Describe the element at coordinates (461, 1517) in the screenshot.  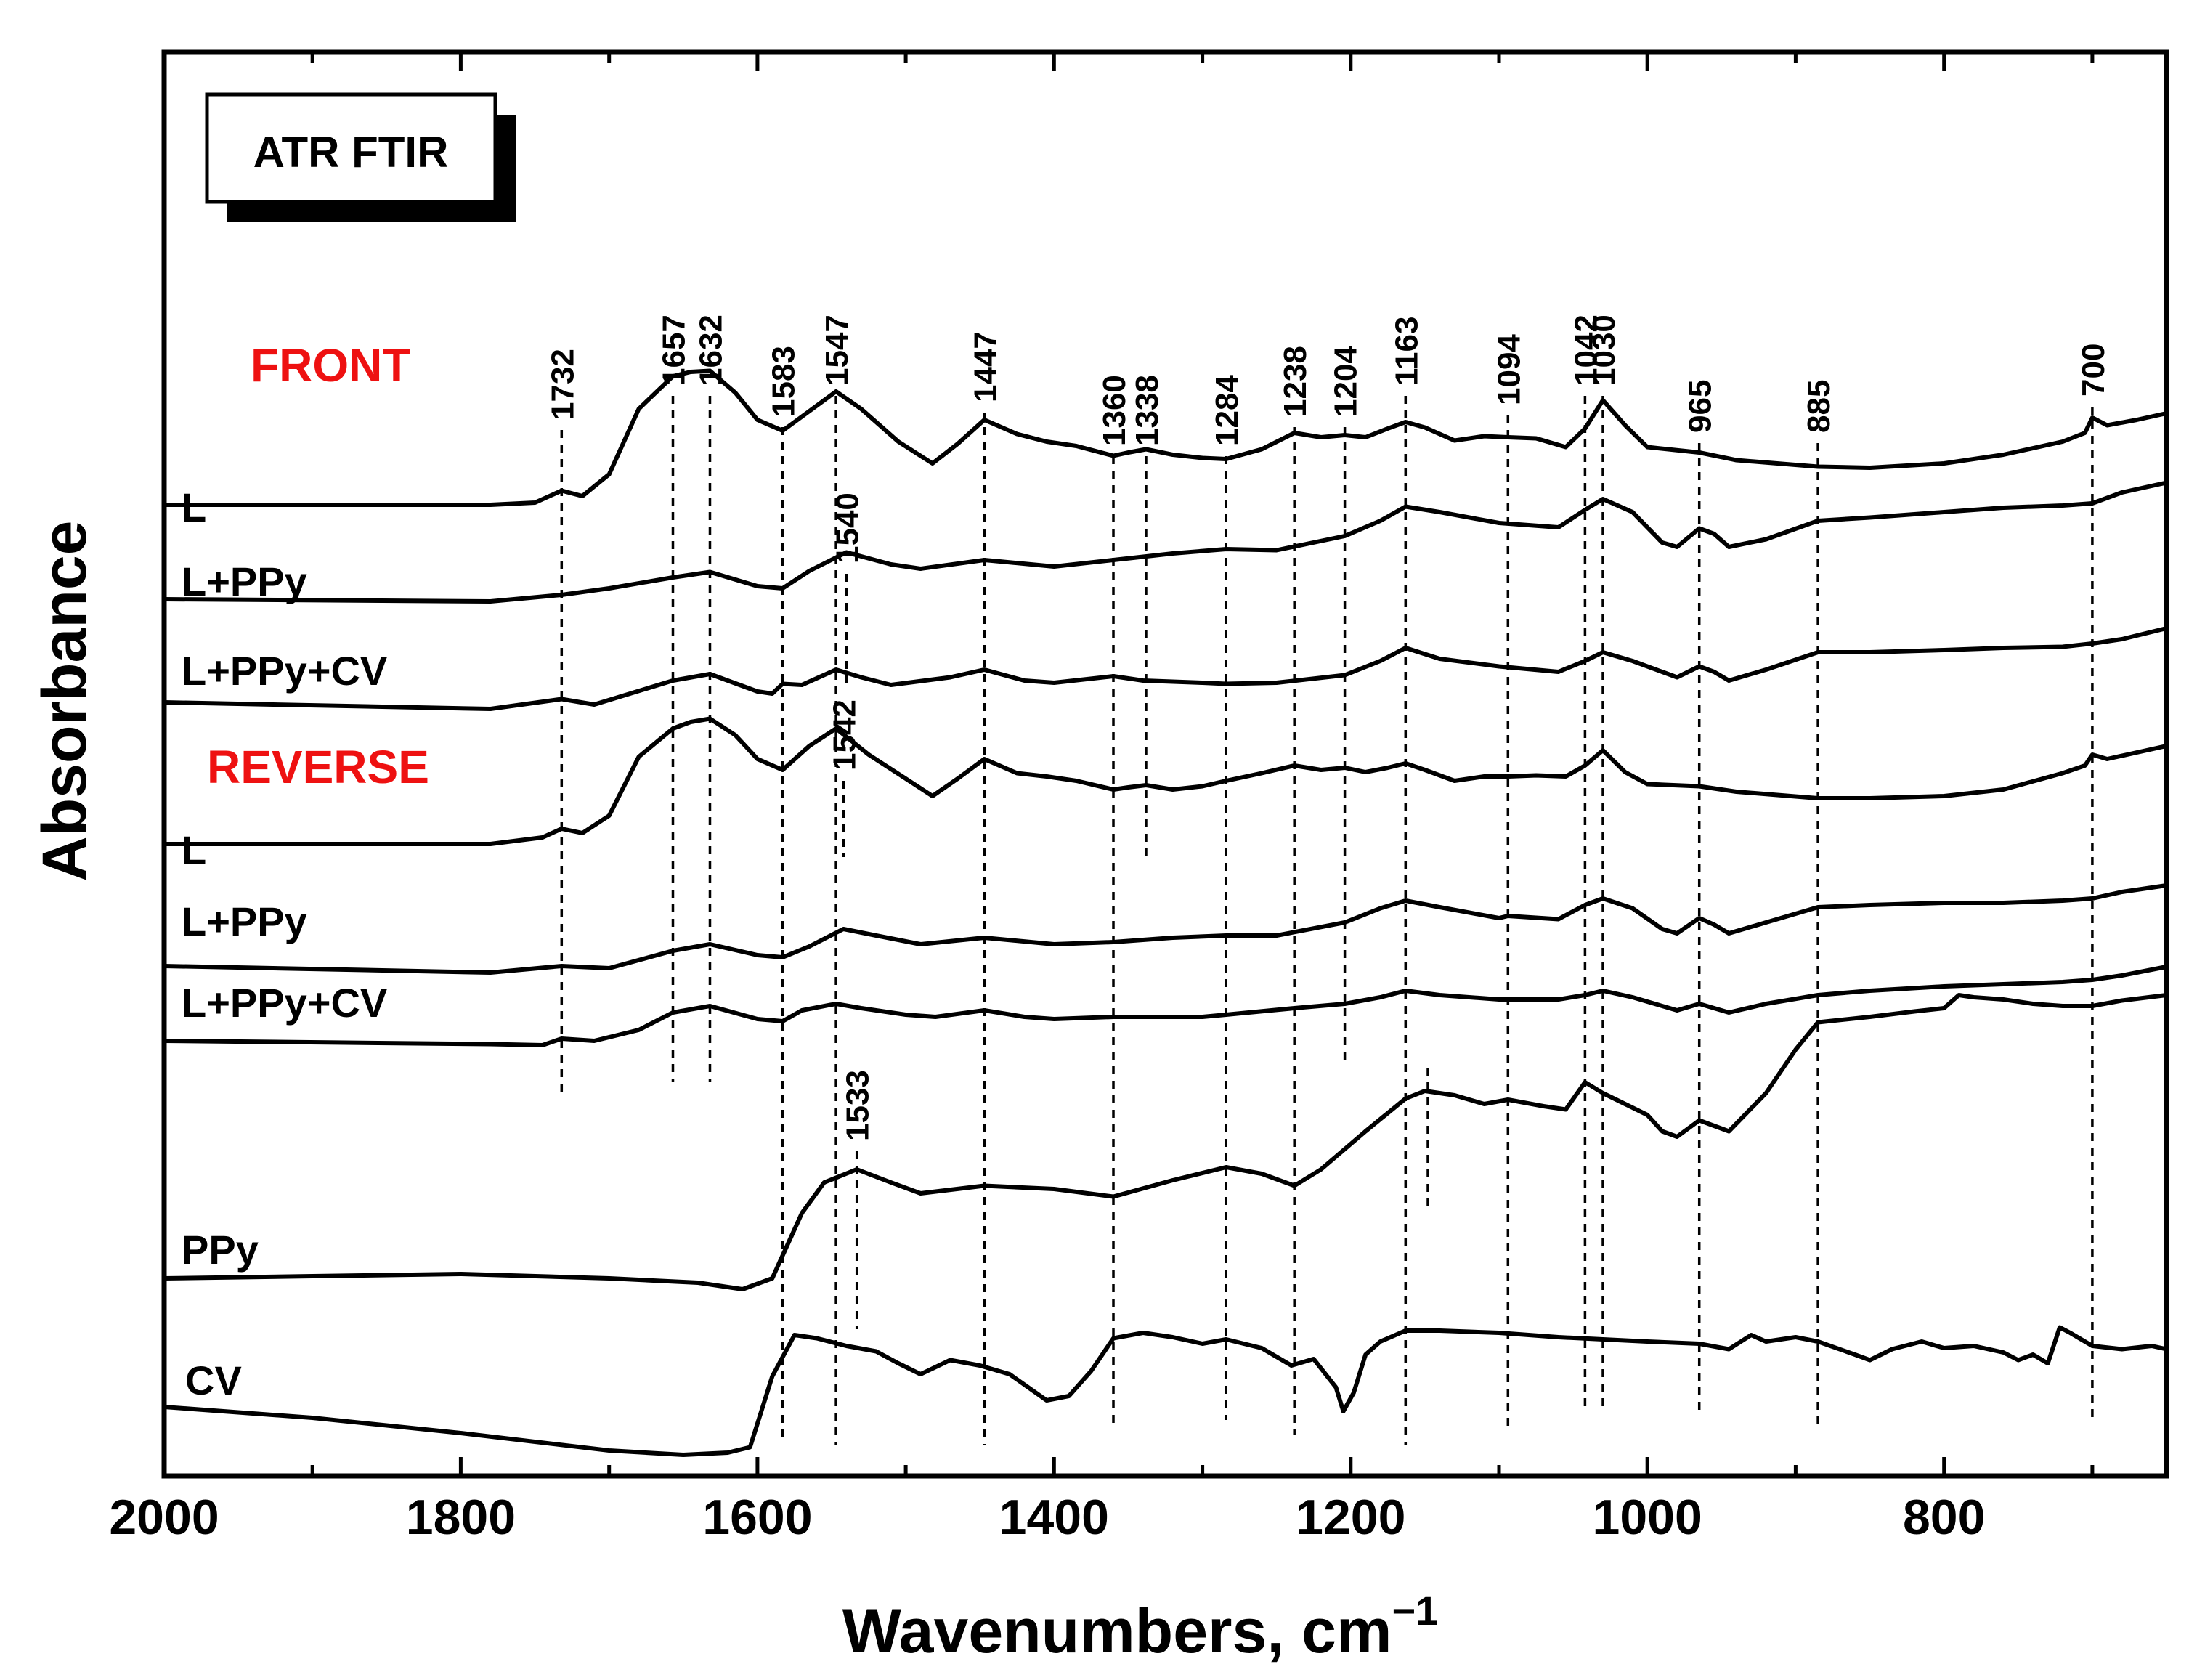
I see `x-tick-label-1800: 1800` at that location.